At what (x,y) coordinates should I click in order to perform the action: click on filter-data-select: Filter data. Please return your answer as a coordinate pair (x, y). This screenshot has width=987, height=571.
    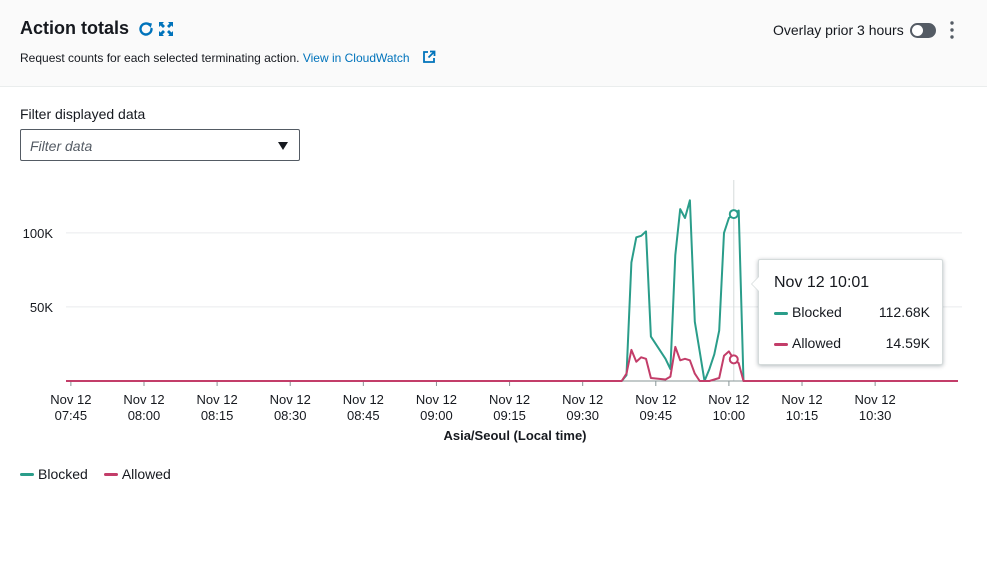
    Looking at the image, I should click on (160, 145).